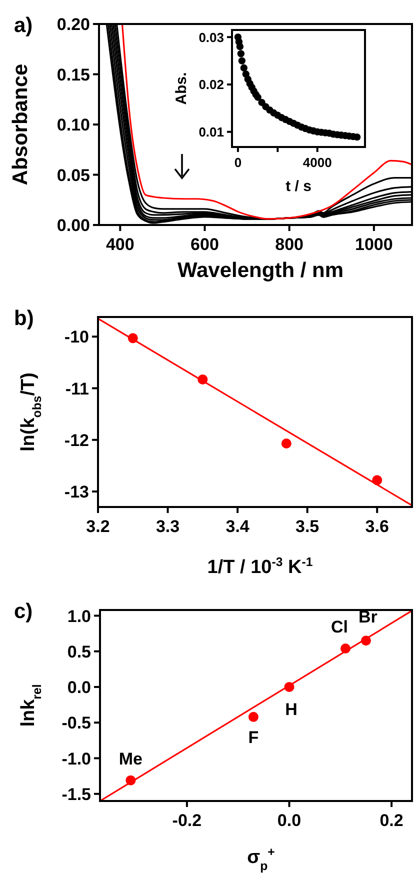 This screenshot has width=419, height=876. What do you see at coordinates (204, 244) in the screenshot?
I see `x-tick-label: 600` at bounding box center [204, 244].